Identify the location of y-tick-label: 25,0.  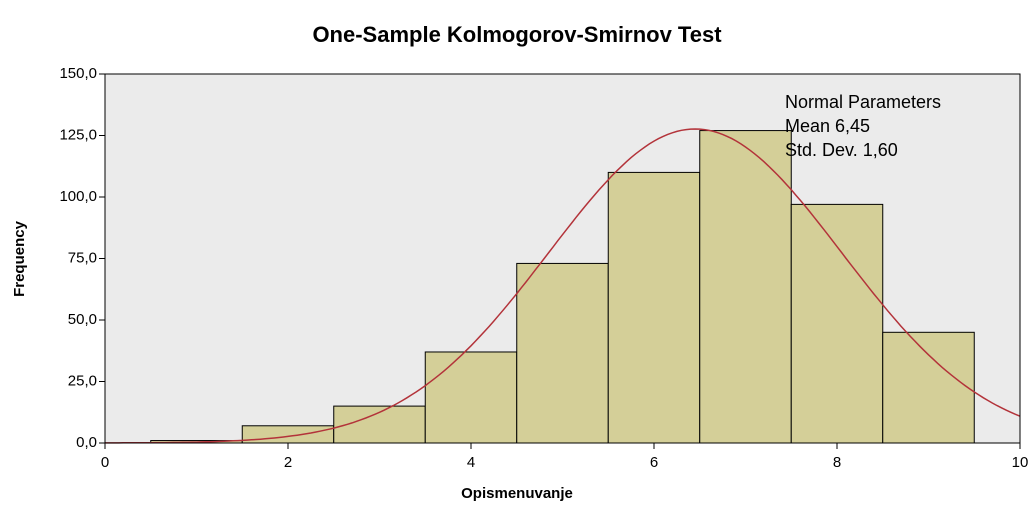
(82, 380).